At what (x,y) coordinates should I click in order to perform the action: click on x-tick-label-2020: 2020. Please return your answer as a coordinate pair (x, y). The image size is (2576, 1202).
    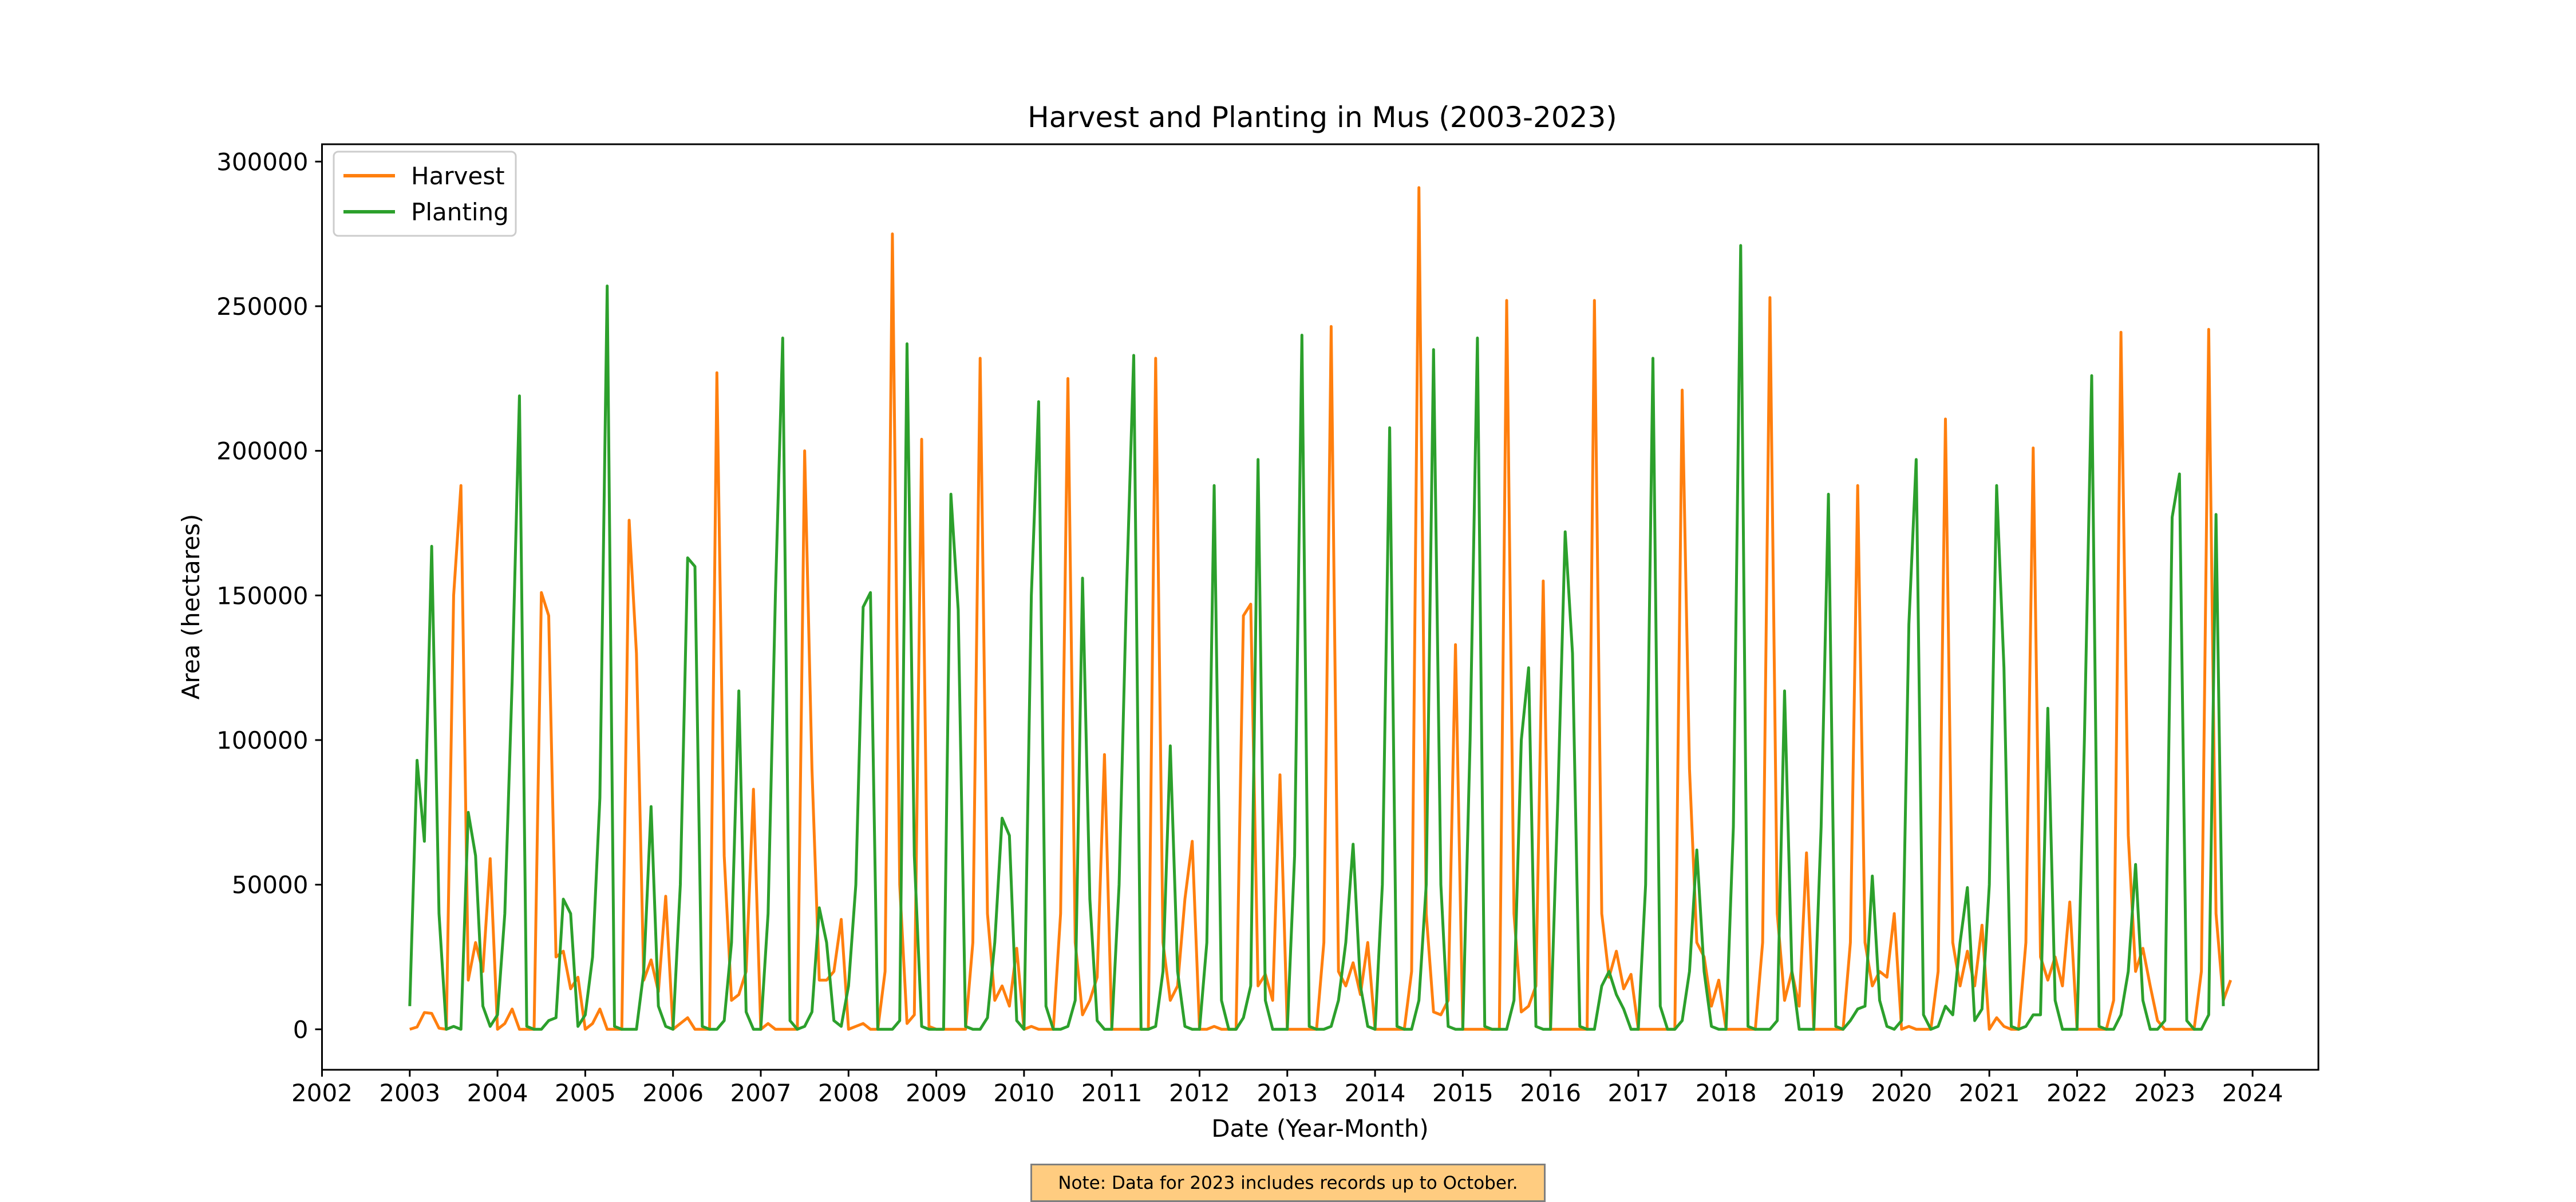
    Looking at the image, I should click on (1901, 1093).